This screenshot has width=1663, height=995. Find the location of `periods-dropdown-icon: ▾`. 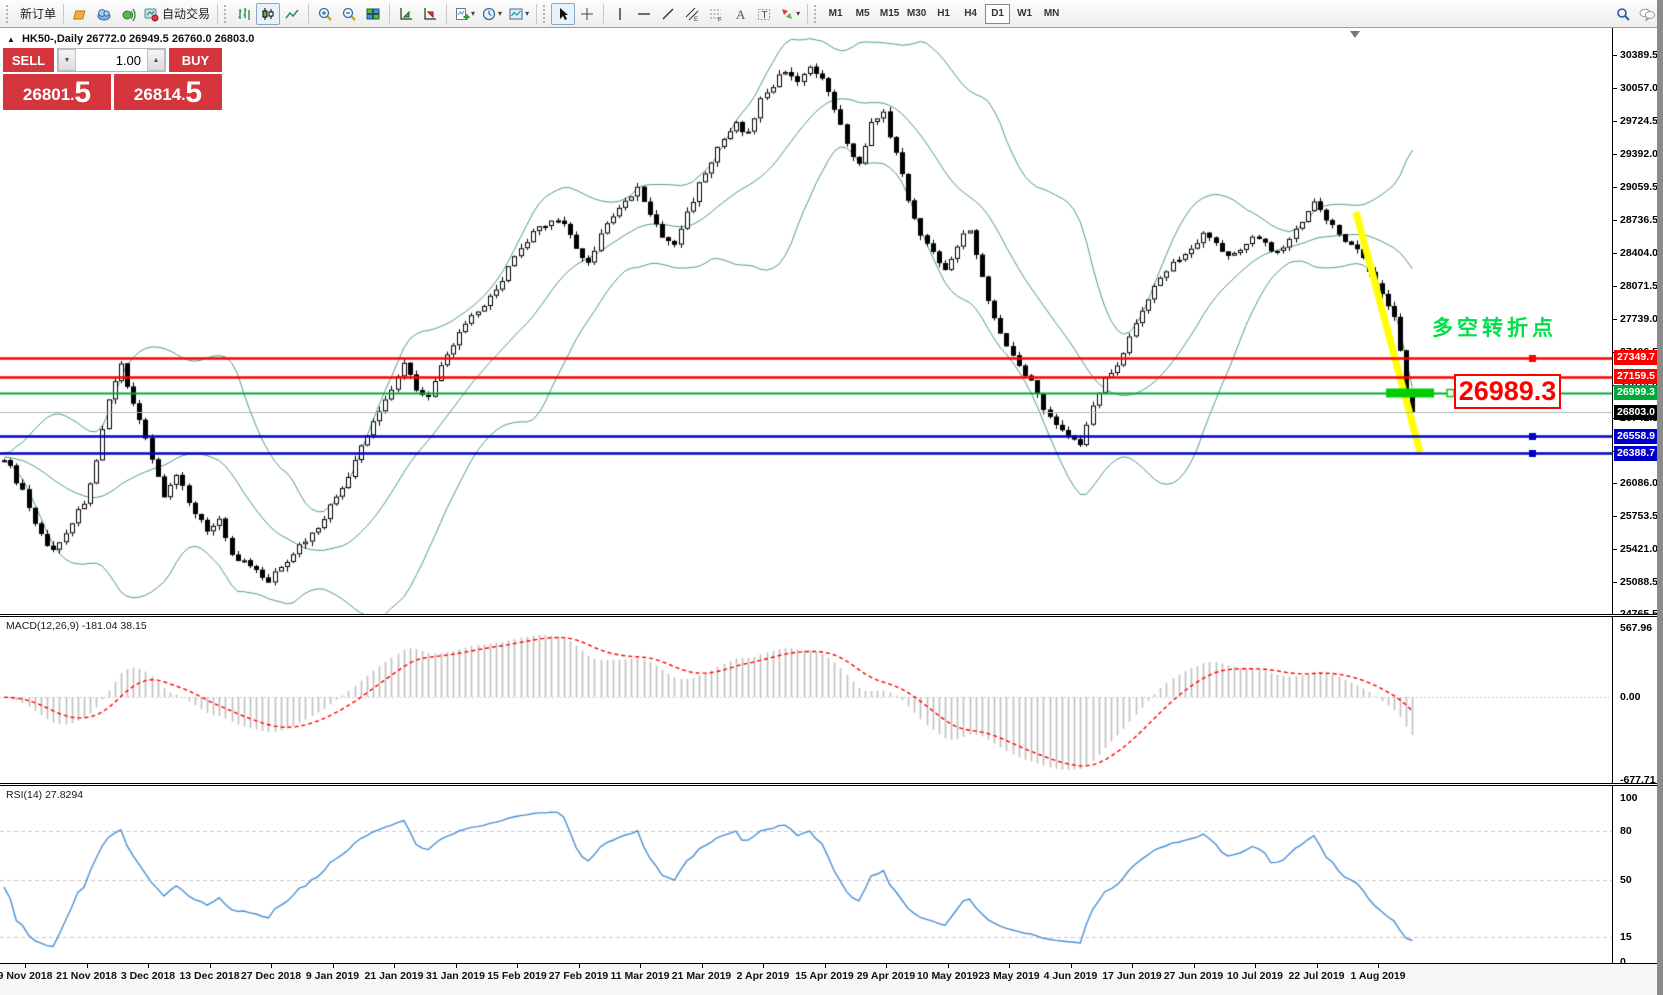

periods-dropdown-icon: ▾ is located at coordinates (500, 13).